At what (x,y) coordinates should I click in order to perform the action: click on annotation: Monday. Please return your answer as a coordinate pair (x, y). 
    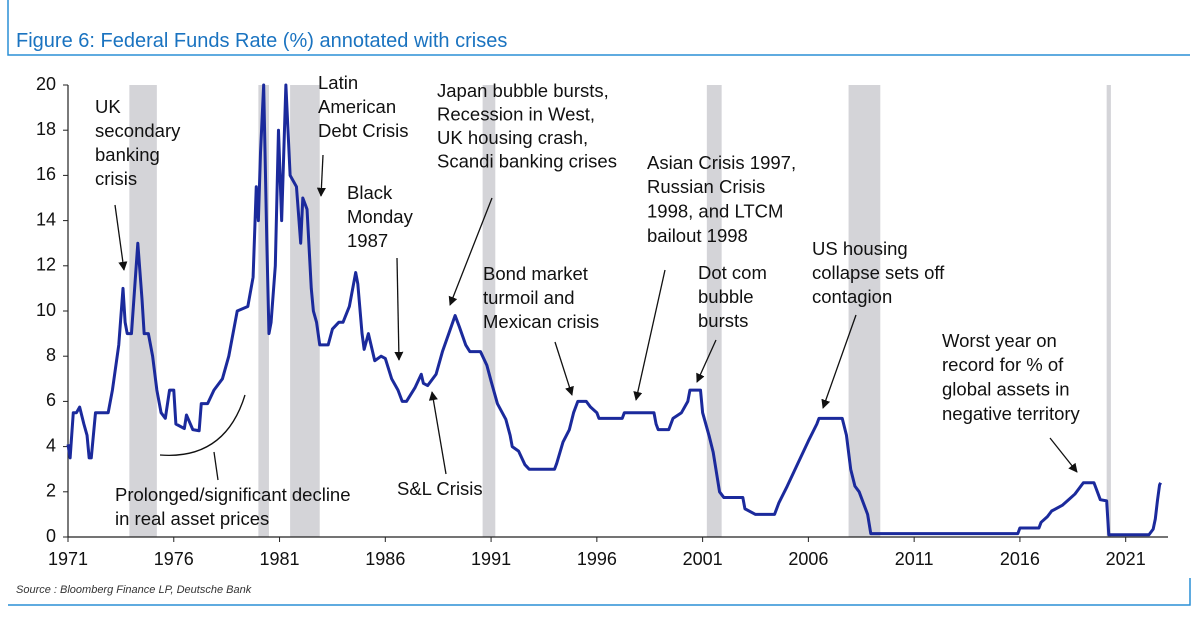
    Looking at the image, I should click on (380, 216).